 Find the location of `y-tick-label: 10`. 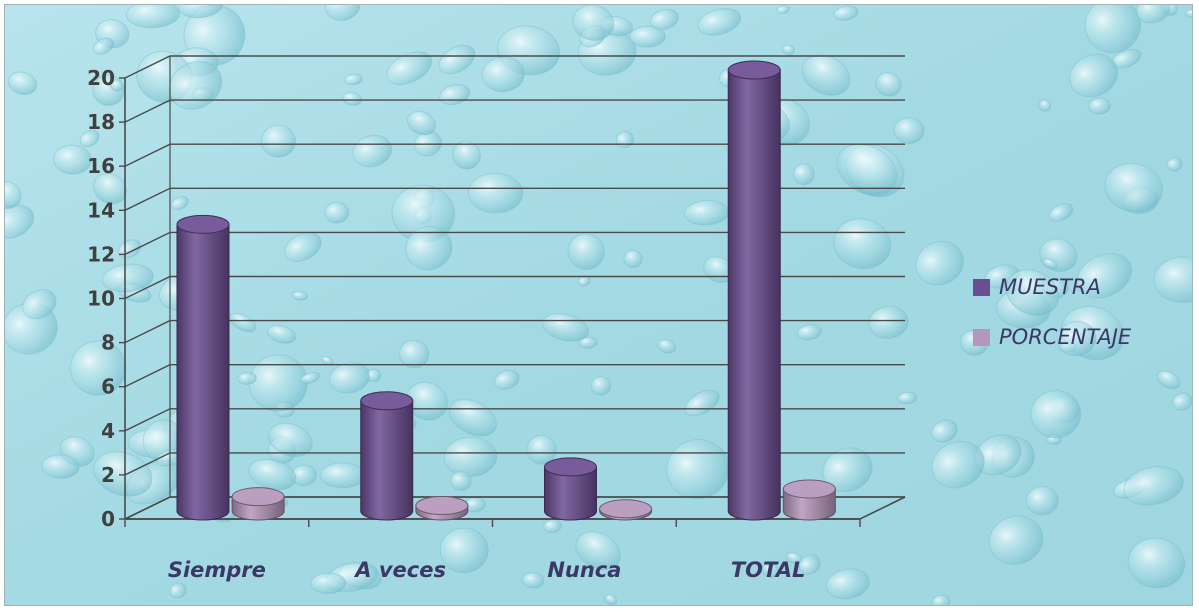

y-tick-label: 10 is located at coordinates (101, 299).